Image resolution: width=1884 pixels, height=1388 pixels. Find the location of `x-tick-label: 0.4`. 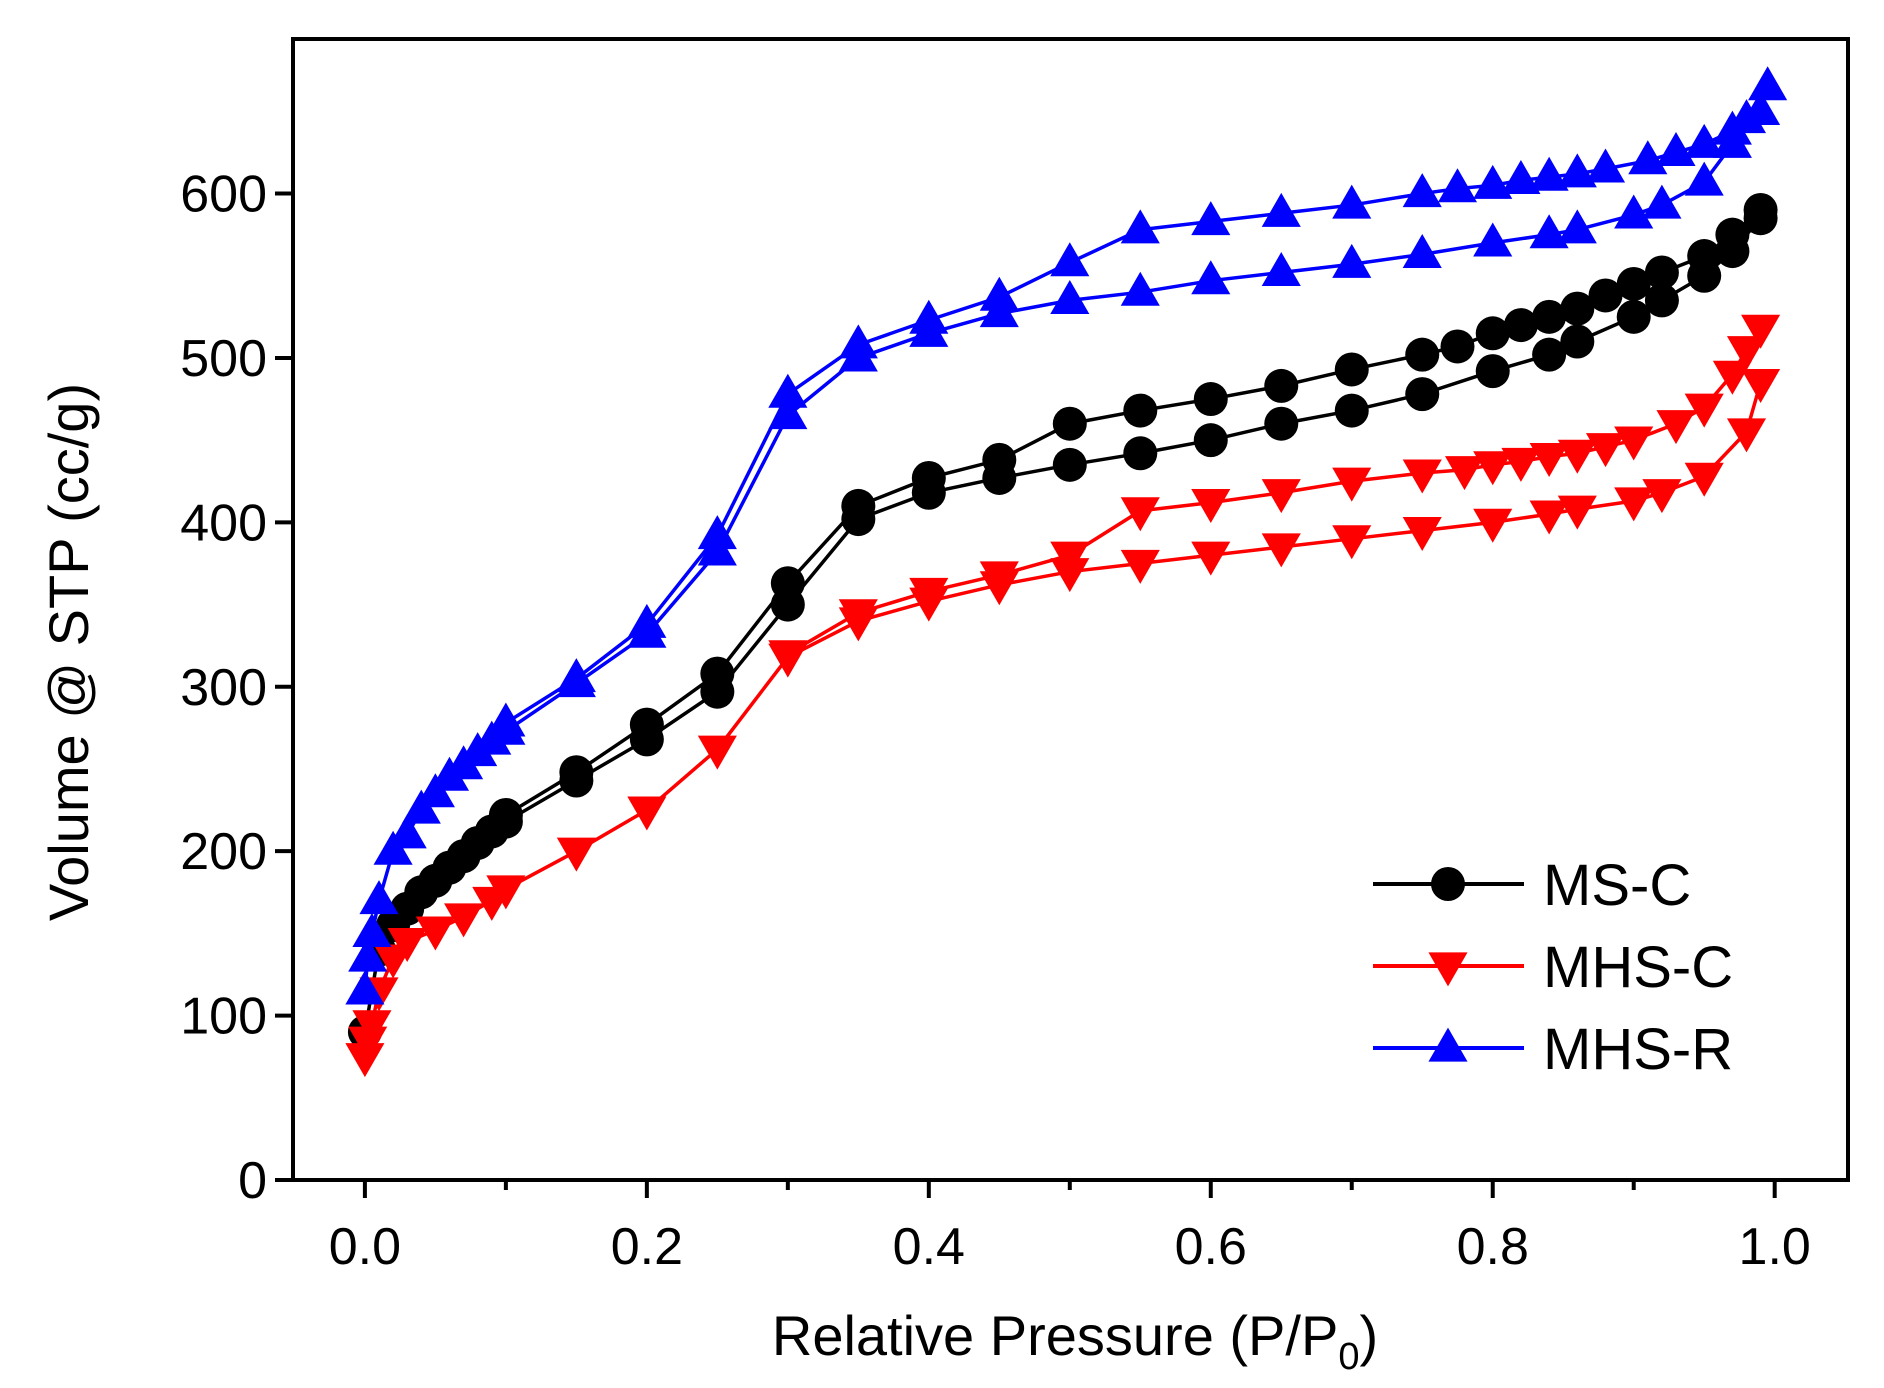

x-tick-label: 0.4 is located at coordinates (929, 1247).